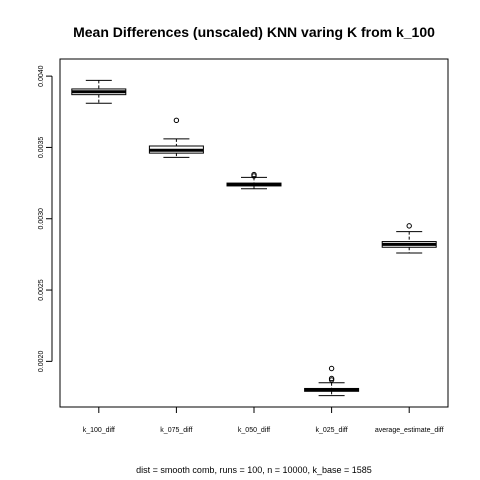 This screenshot has height=480, width=480. I want to click on y-tick-label: 0.0040, so click(41, 76).